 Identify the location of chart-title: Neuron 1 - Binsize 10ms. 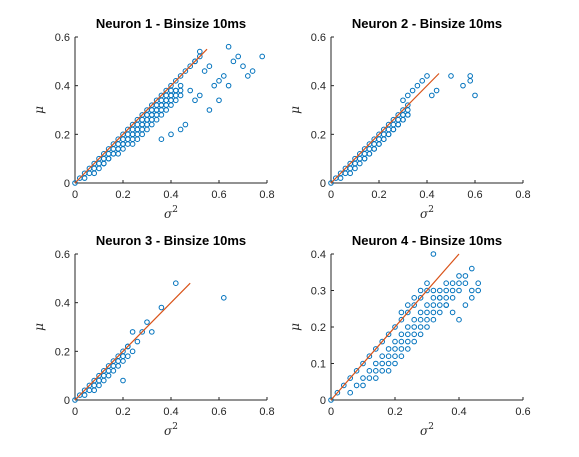
(171, 23).